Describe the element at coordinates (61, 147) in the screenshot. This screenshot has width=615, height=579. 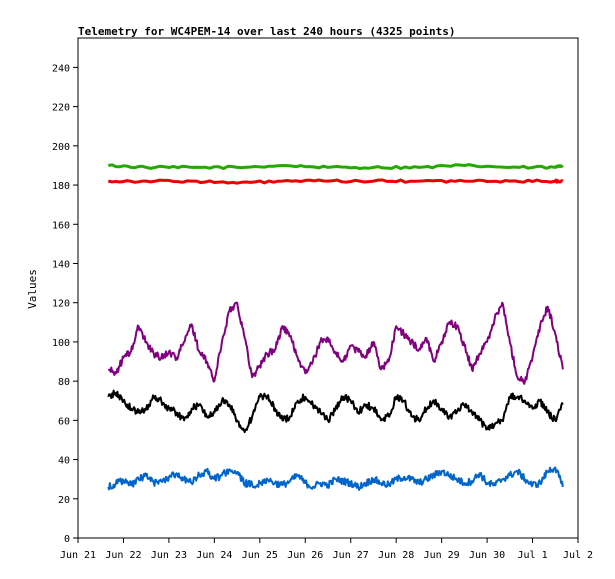
I see `y-tick-label-10: 200` at that location.